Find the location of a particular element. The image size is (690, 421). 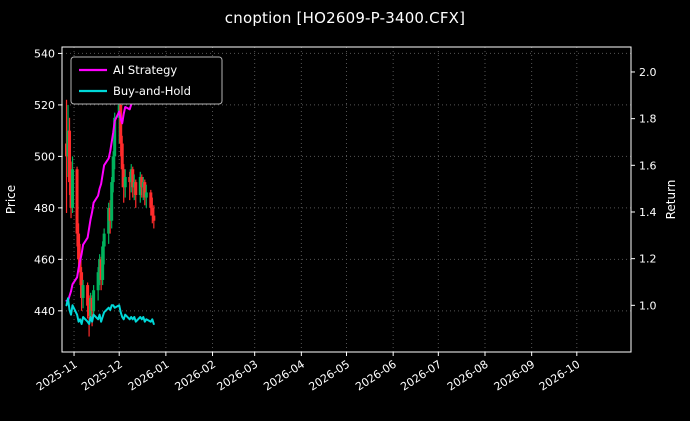

date-tick-label: 2026-01 is located at coordinates (149, 376).